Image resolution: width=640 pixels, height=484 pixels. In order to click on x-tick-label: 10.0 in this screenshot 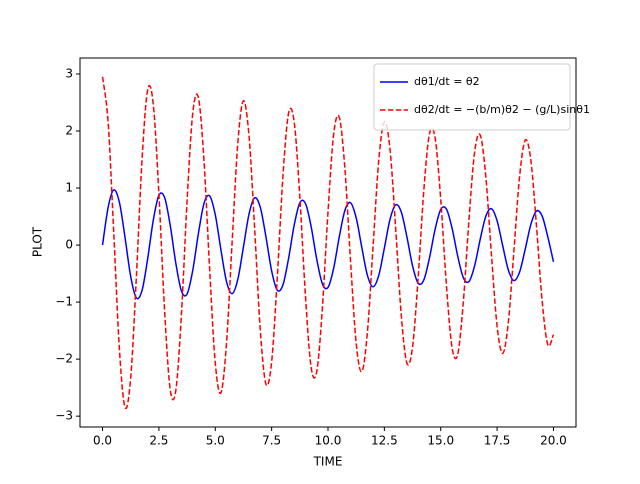, I will do `click(328, 441)`.